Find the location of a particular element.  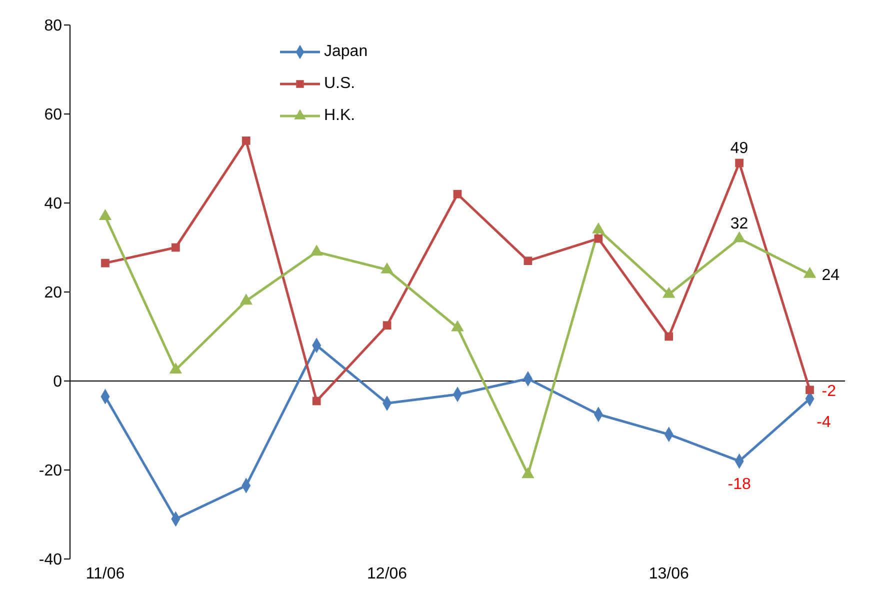

y-tick-label: 40 is located at coordinates (53, 204).